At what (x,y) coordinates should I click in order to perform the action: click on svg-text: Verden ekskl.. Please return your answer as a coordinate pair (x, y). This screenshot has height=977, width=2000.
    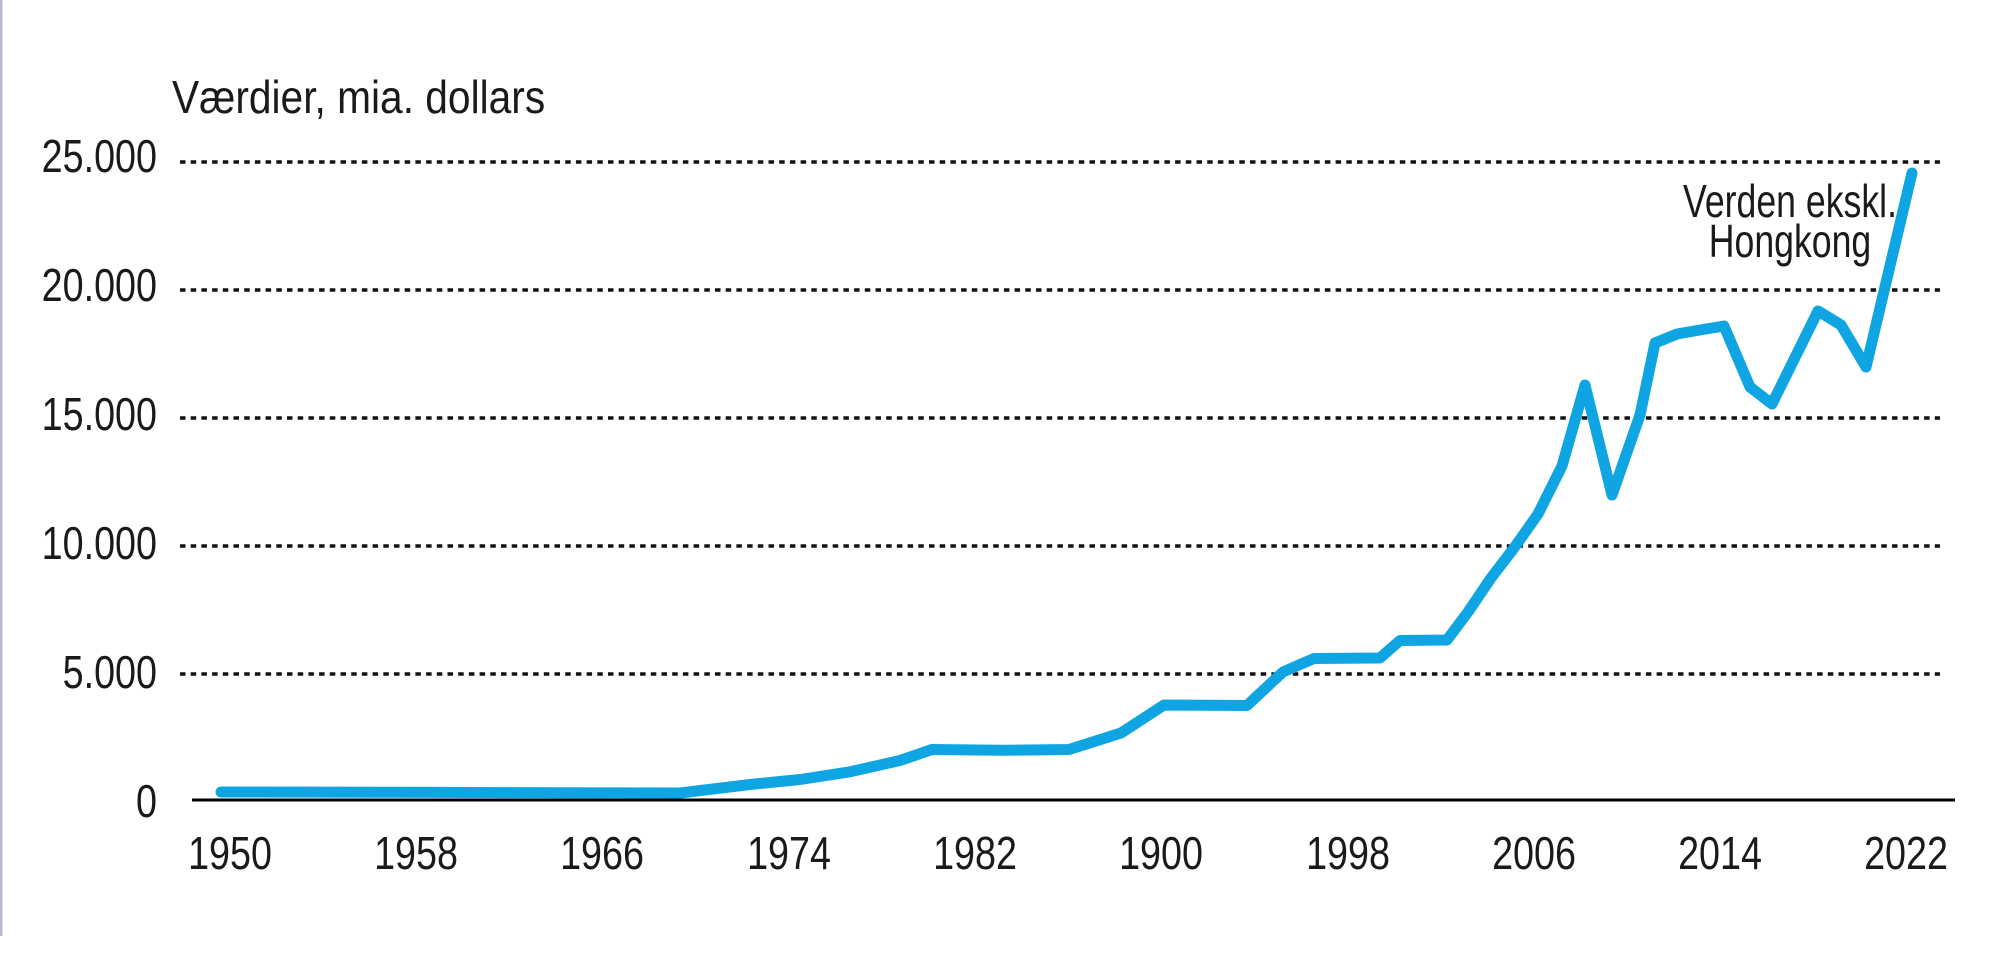
    Looking at the image, I should click on (1790, 201).